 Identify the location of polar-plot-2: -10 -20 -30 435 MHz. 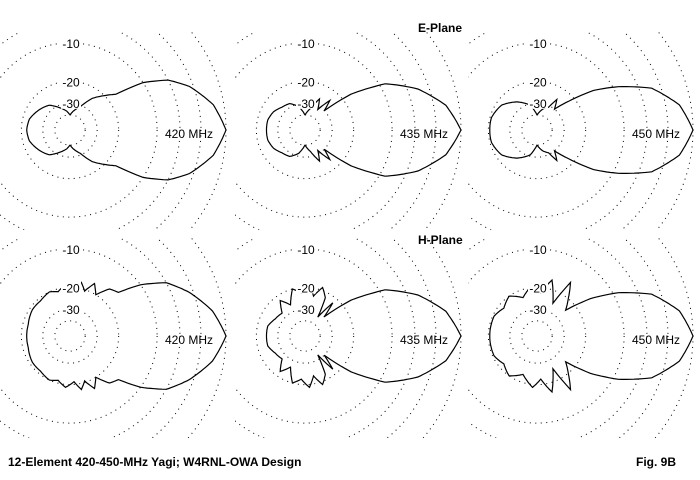
(348, 131).